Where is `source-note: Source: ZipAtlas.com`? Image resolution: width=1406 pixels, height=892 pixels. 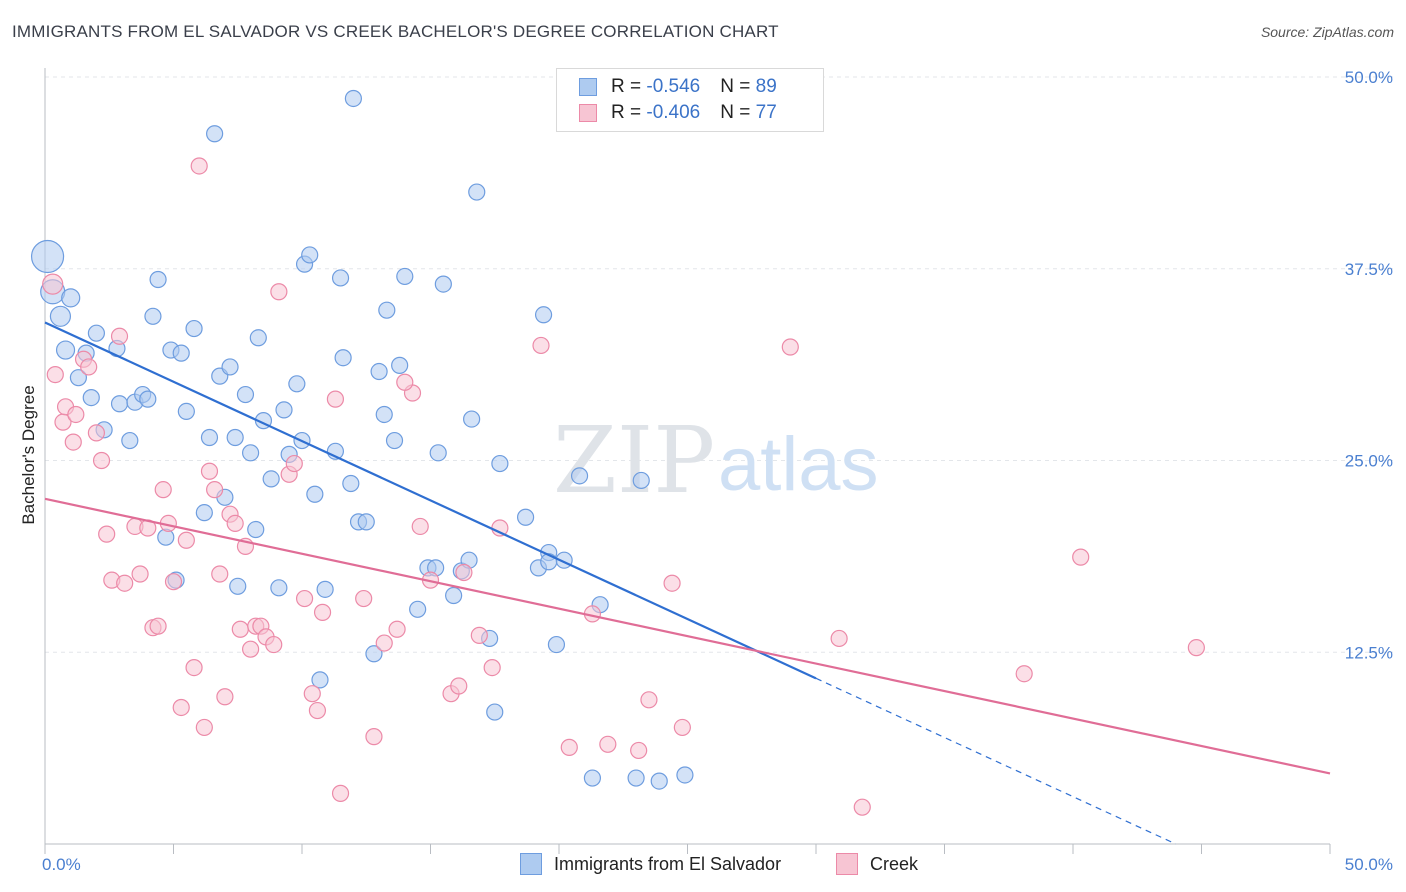
source-note: Source: ZipAtlas.com is located at coordinates (1327, 32).